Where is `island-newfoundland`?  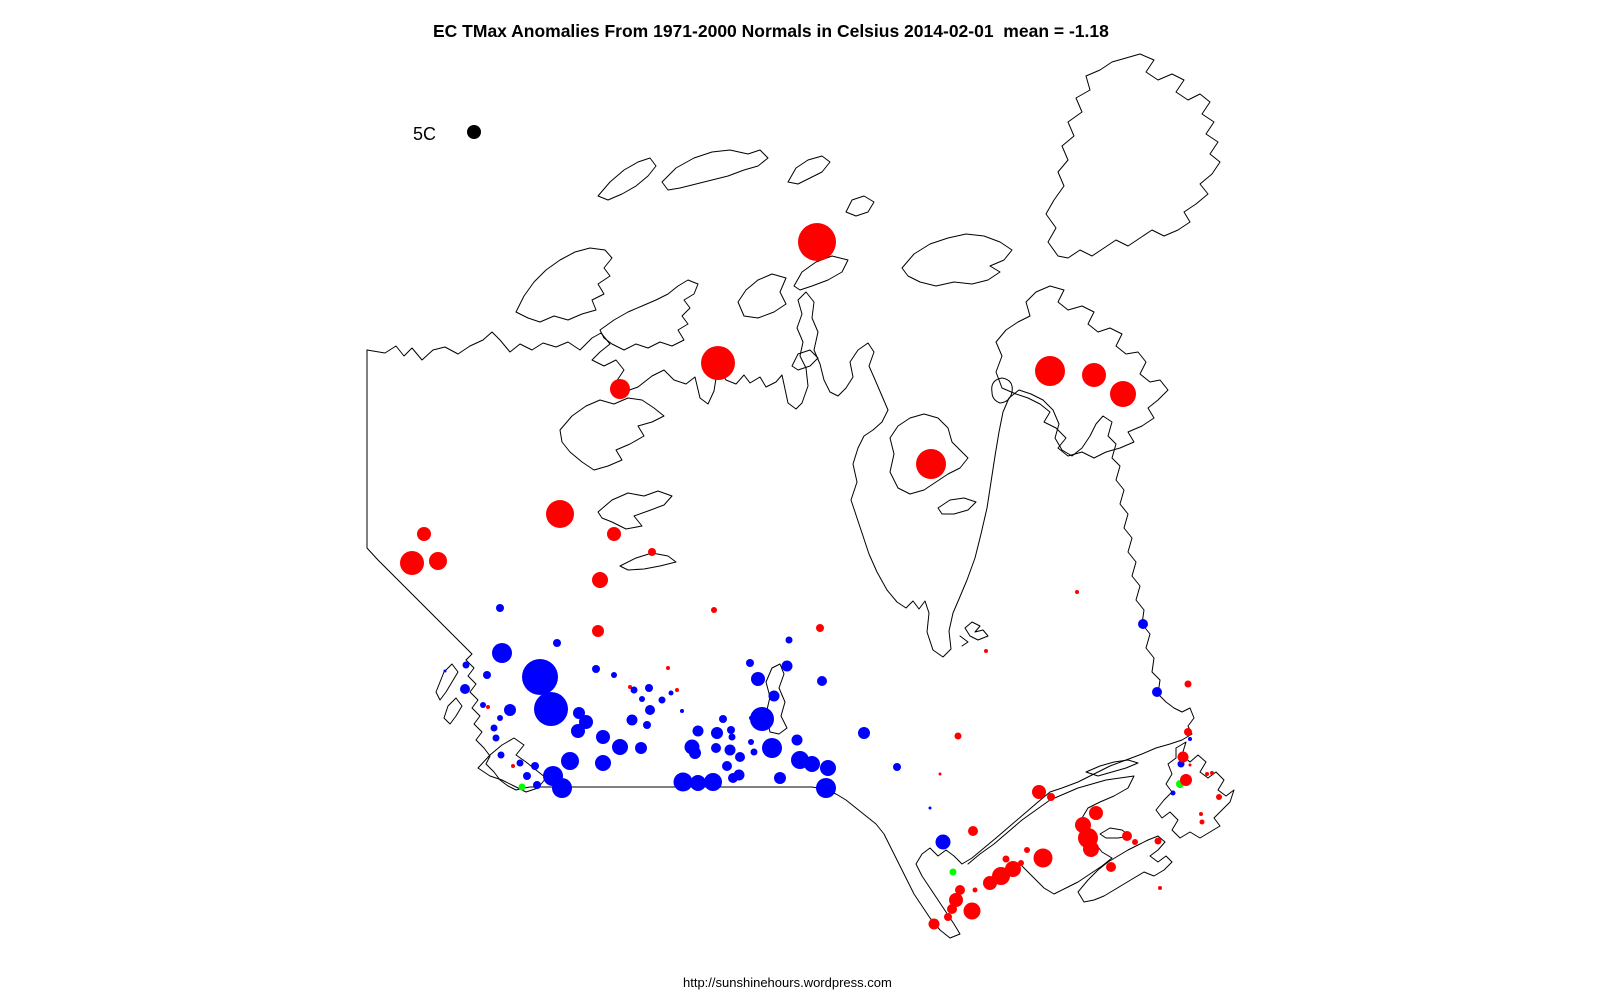
island-newfoundland is located at coordinates (1195, 790).